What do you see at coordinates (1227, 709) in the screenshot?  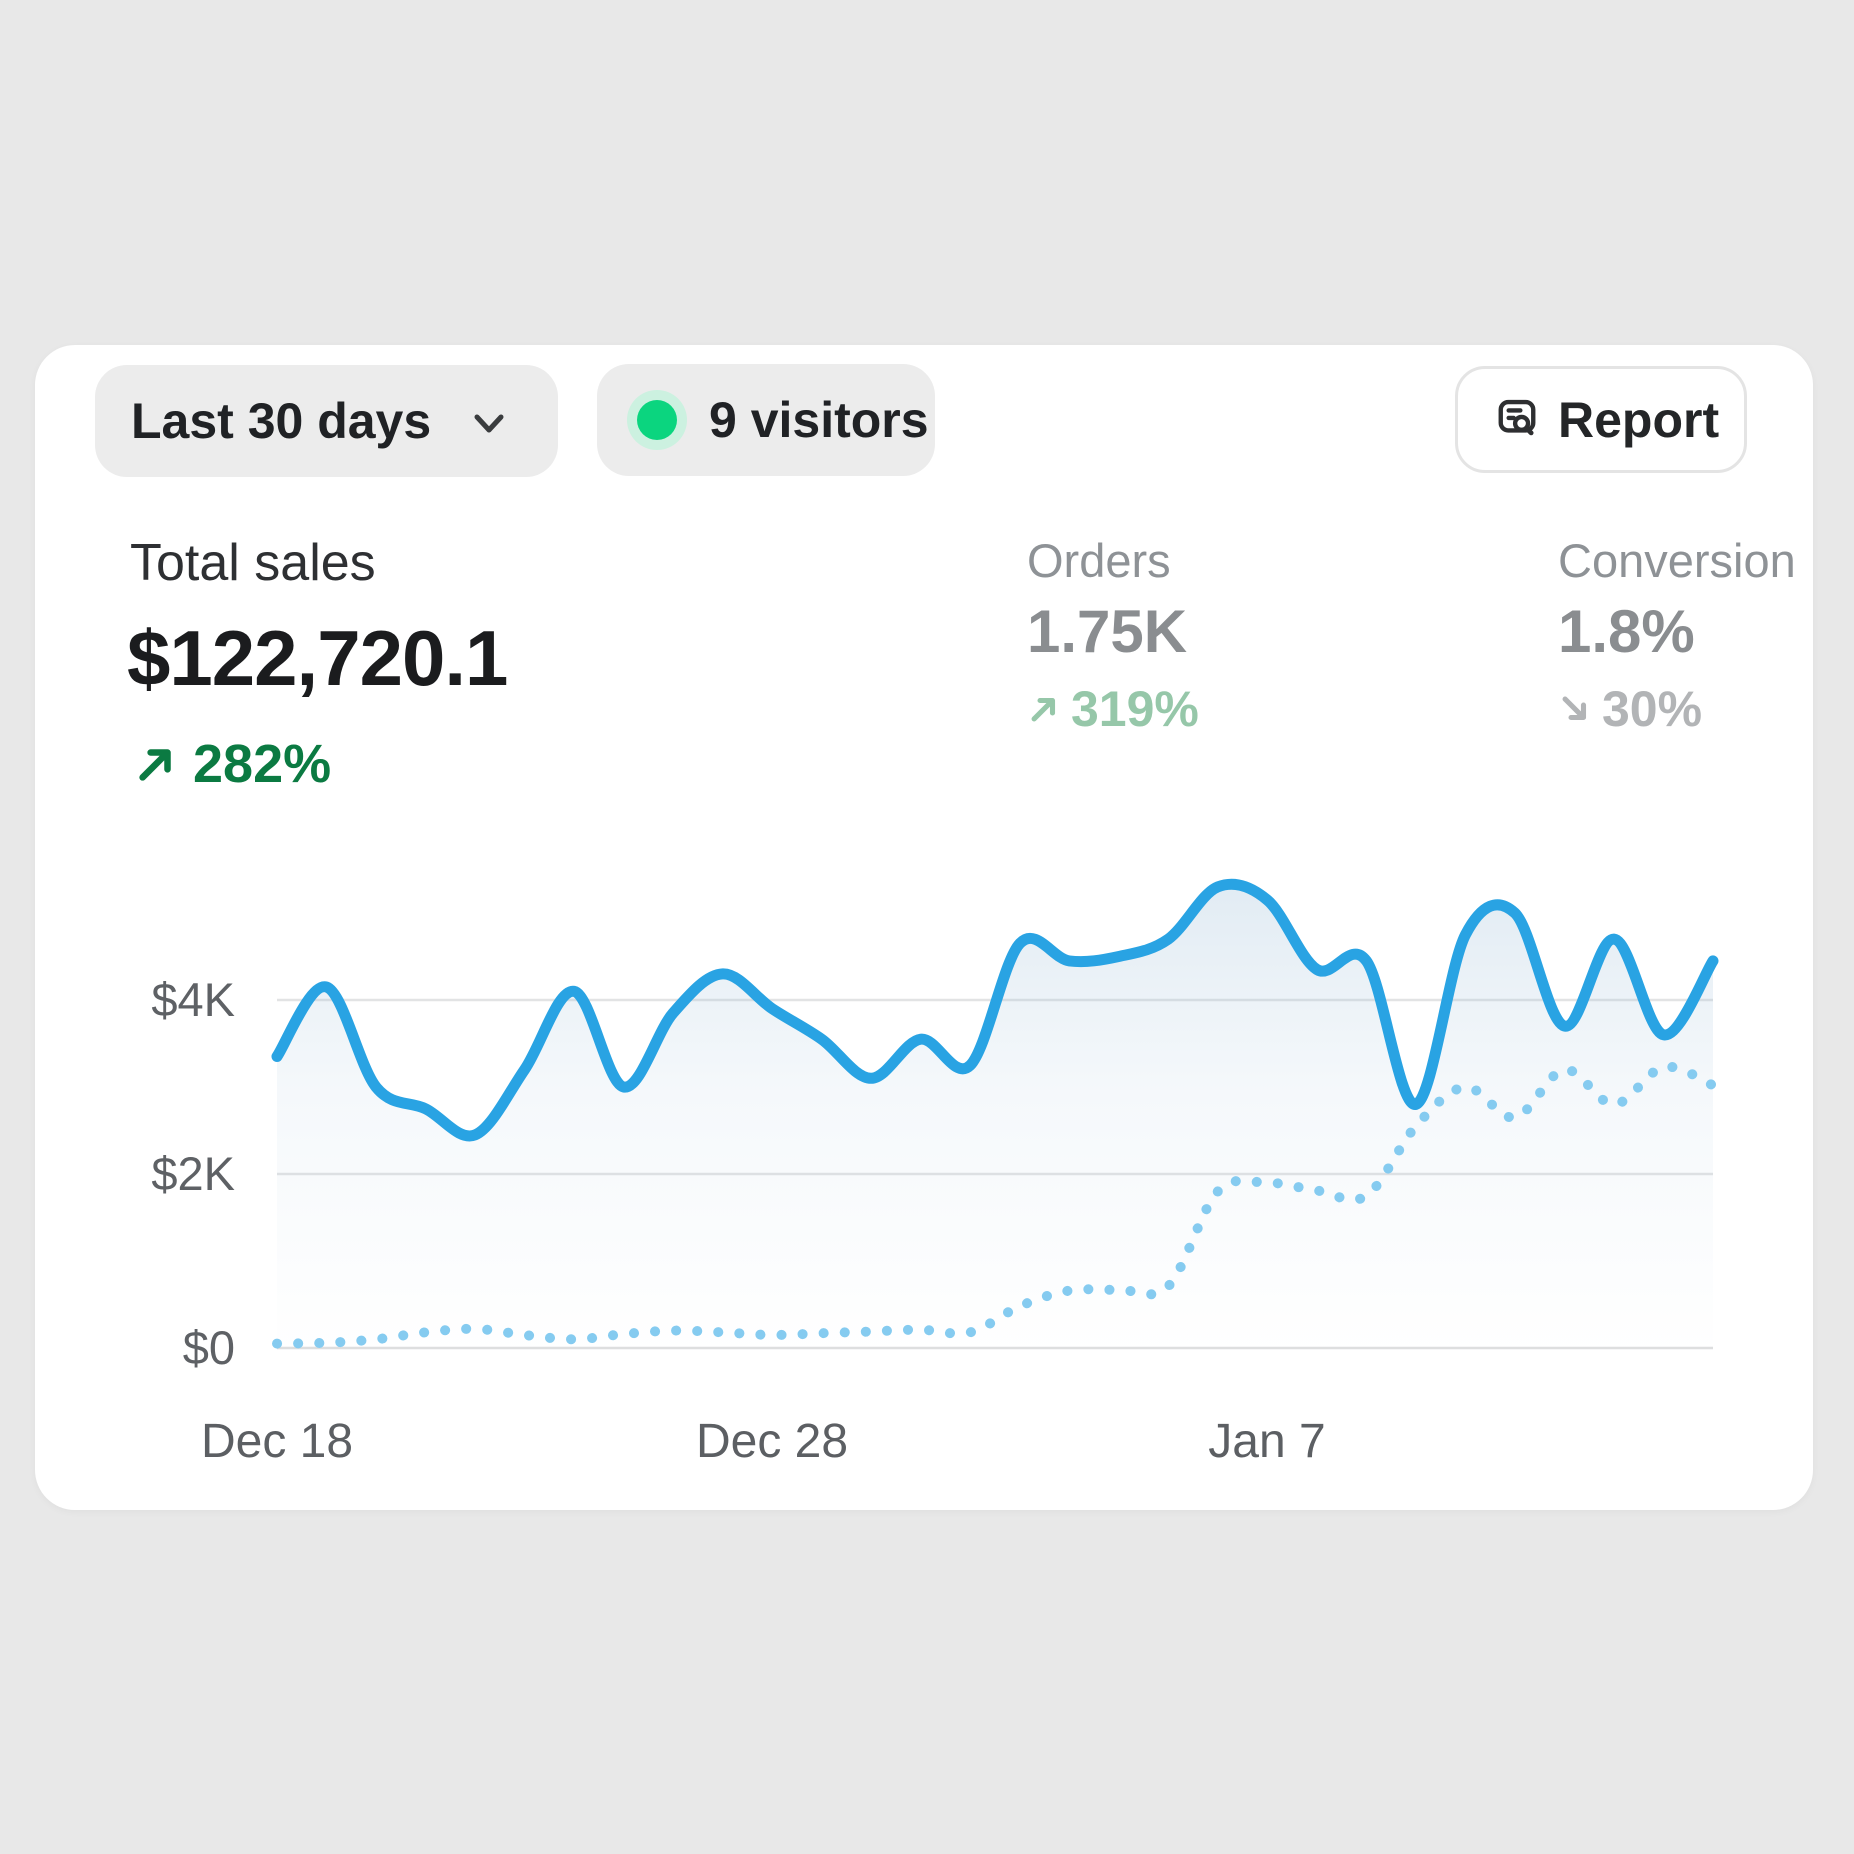 I see `orders-change: 319%` at bounding box center [1227, 709].